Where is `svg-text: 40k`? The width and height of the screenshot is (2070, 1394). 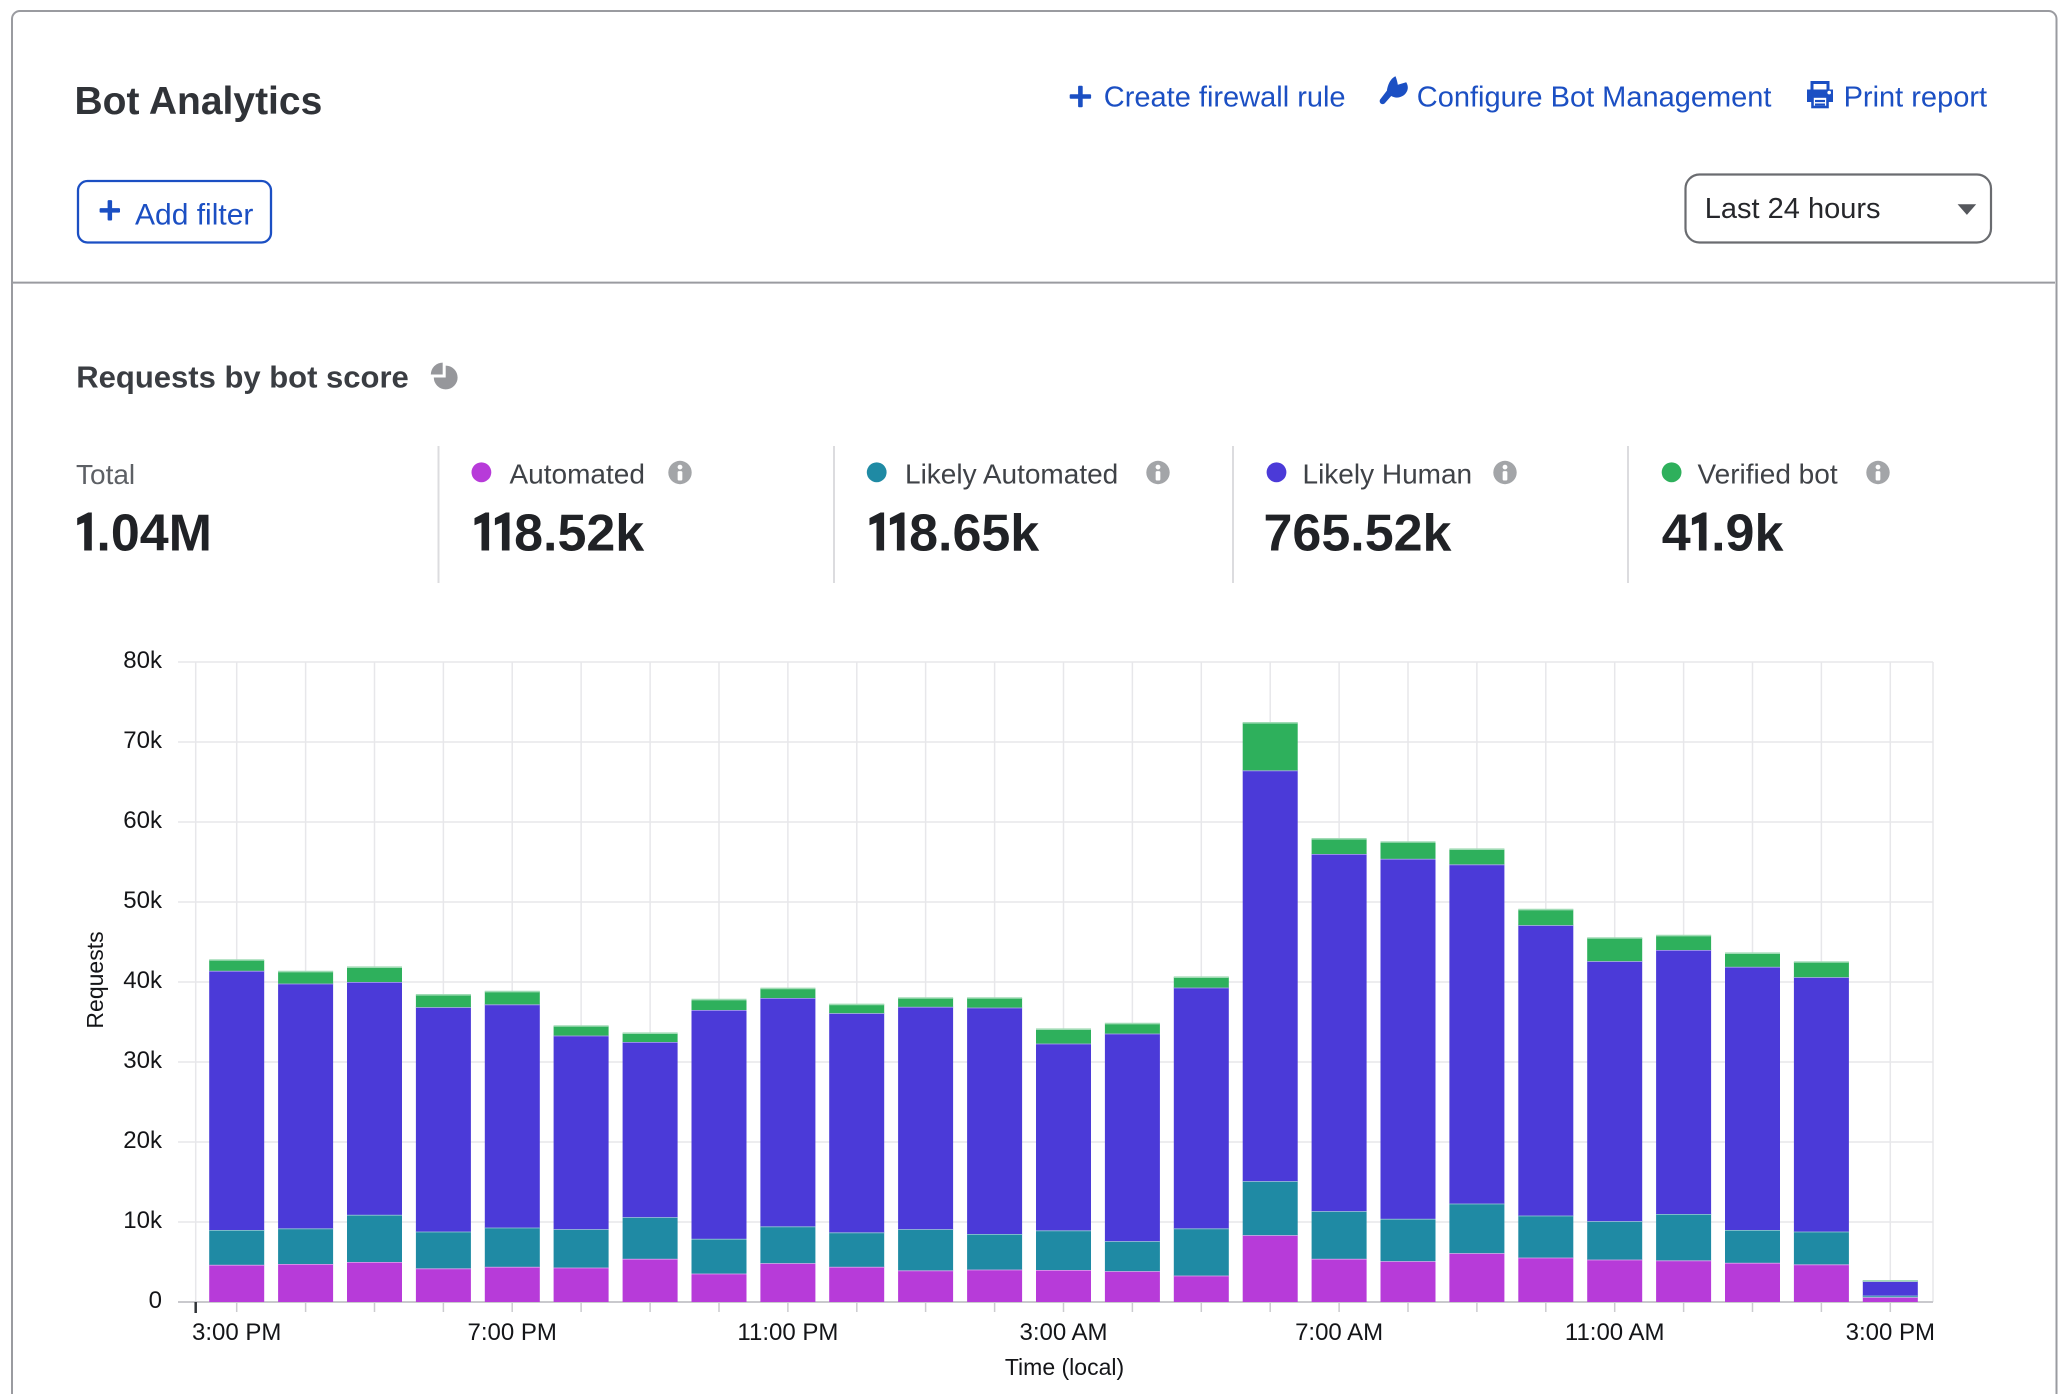
svg-text: 40k is located at coordinates (143, 980).